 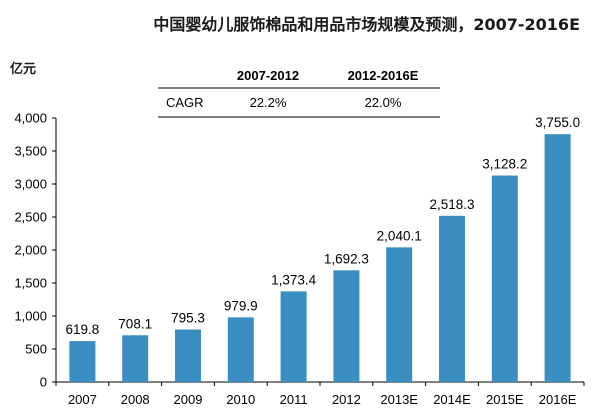 What do you see at coordinates (383, 102) in the screenshot?
I see `cagr-value-2012-2016e: 22.0%` at bounding box center [383, 102].